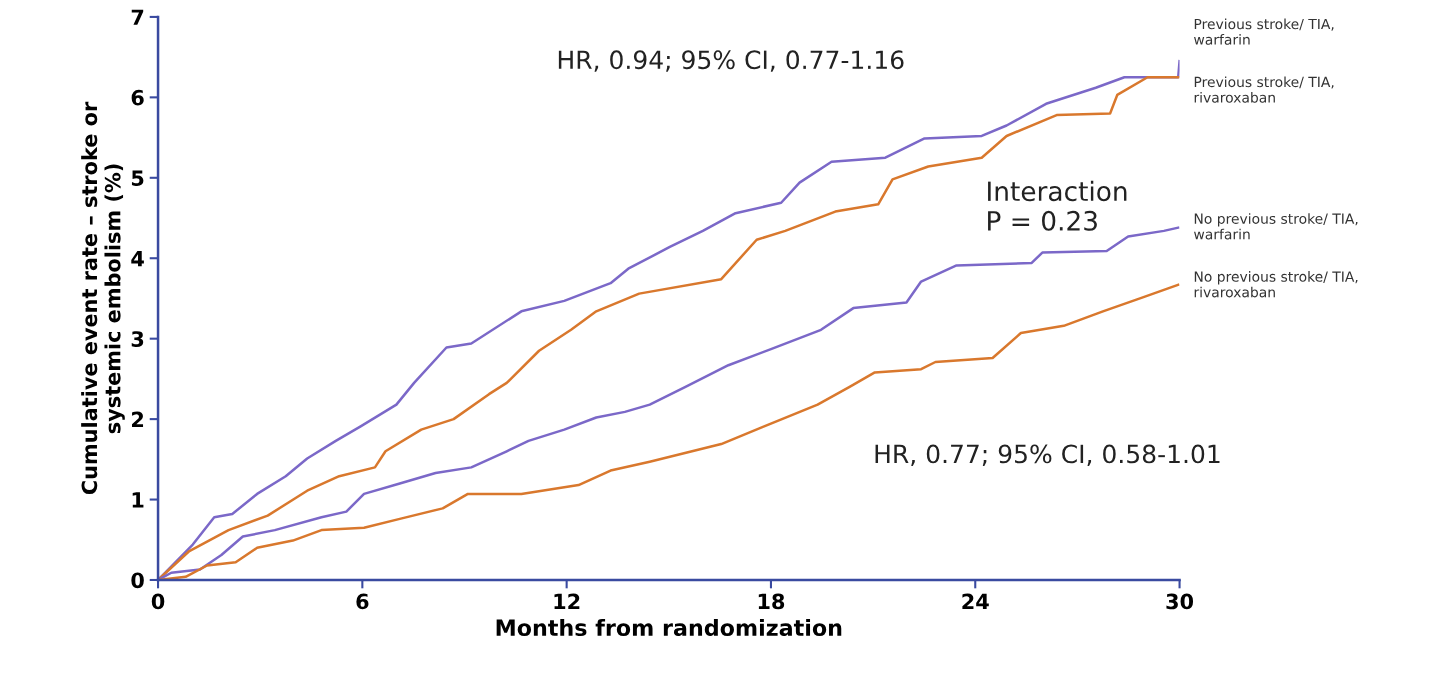 Image resolution: width=1442 pixels, height=677 pixels. What do you see at coordinates (669, 627) in the screenshot?
I see `x-axis-title: Months from randomization` at bounding box center [669, 627].